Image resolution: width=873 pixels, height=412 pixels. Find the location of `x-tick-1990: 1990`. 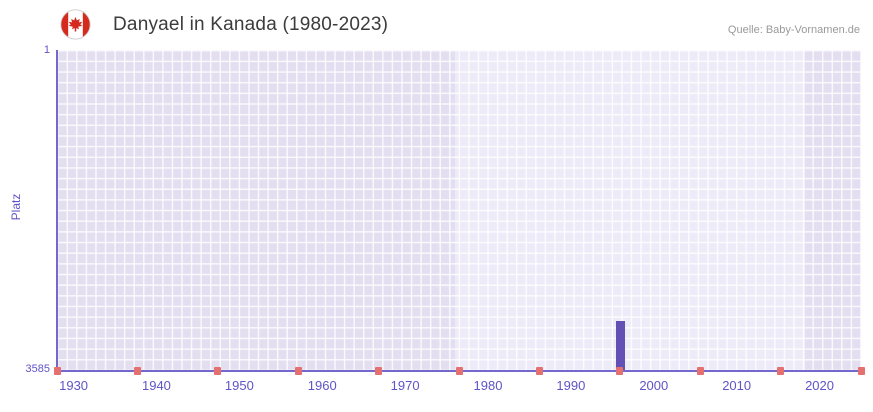

x-tick-1990: 1990 is located at coordinates (571, 385).